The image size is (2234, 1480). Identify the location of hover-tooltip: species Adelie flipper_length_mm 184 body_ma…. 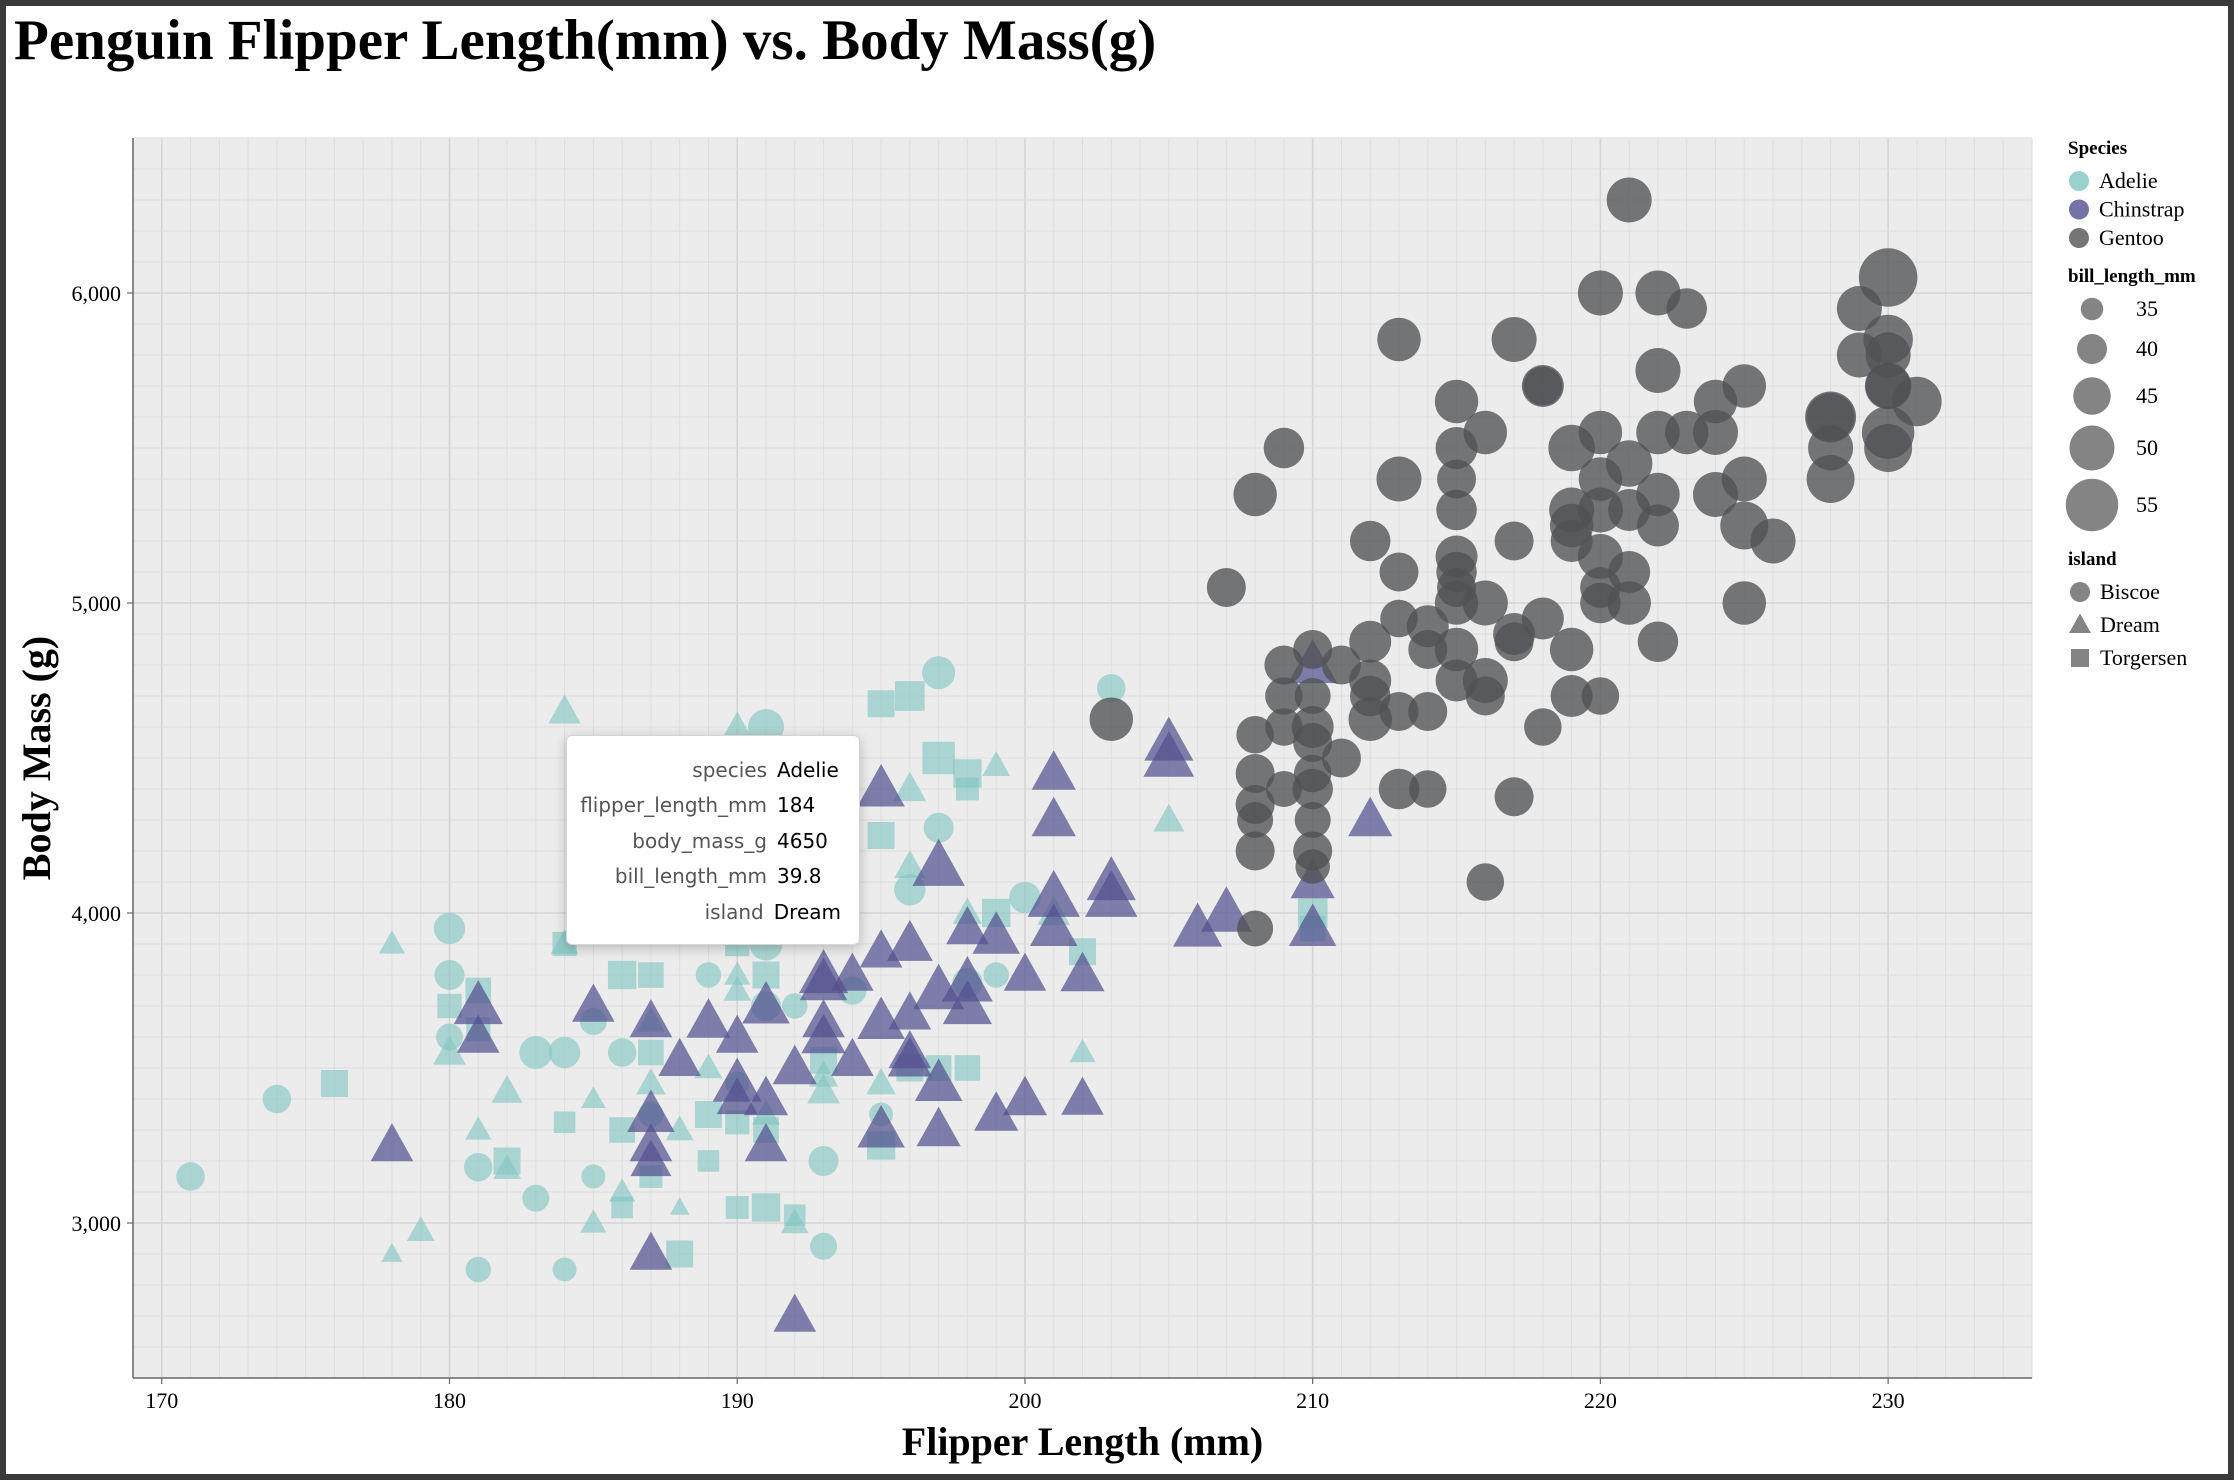
(713, 840).